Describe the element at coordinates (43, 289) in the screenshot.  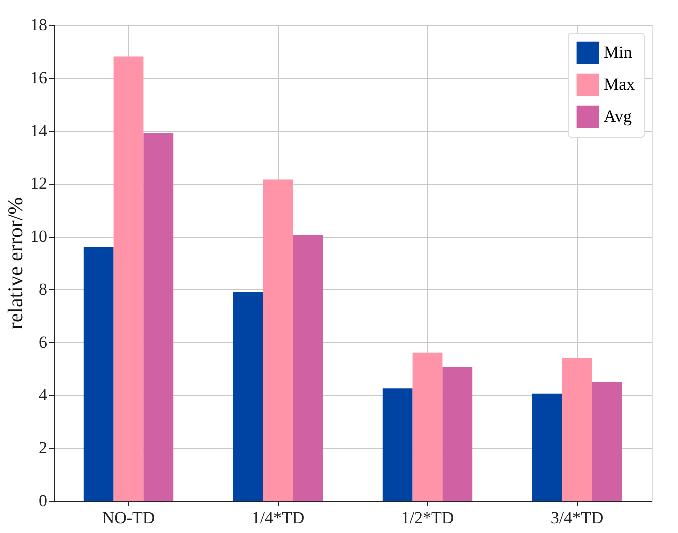
I see `y-tick-label: 8` at that location.